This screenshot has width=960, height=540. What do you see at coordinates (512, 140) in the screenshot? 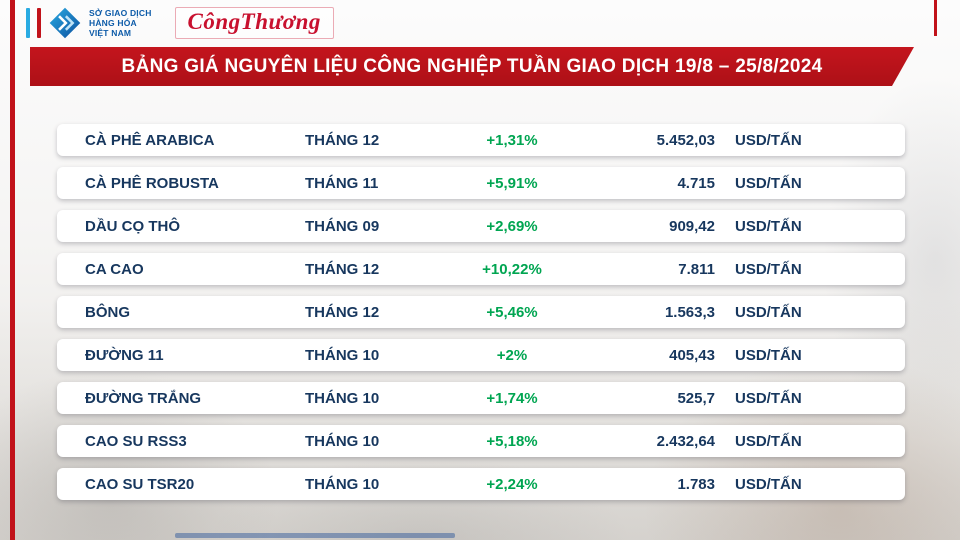
I see `price-change: +1,31%` at bounding box center [512, 140].